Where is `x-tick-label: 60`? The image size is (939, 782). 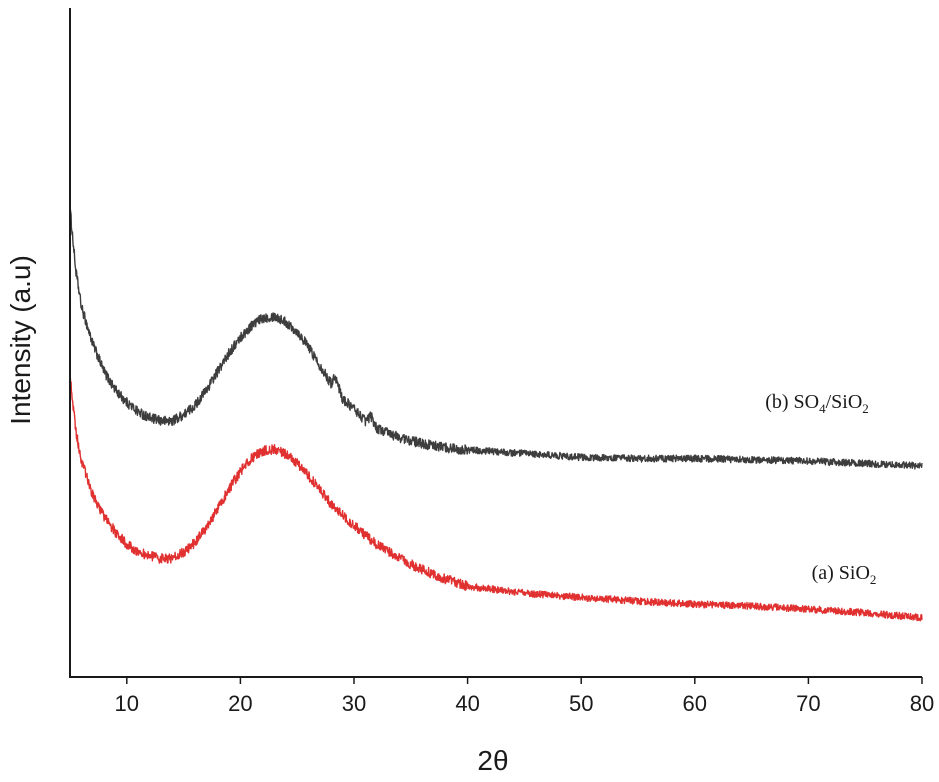
x-tick-label: 60 is located at coordinates (695, 703).